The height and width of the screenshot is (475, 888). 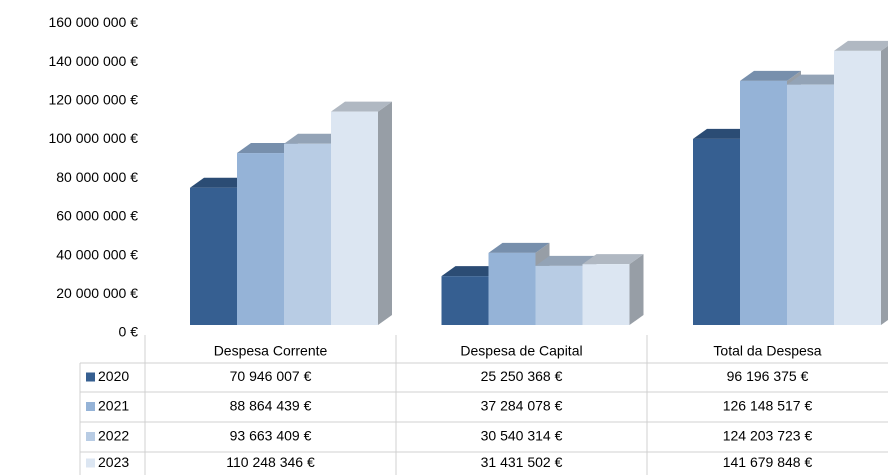 I want to click on y-tick-label: 60 000 000 €, so click(x=97, y=216).